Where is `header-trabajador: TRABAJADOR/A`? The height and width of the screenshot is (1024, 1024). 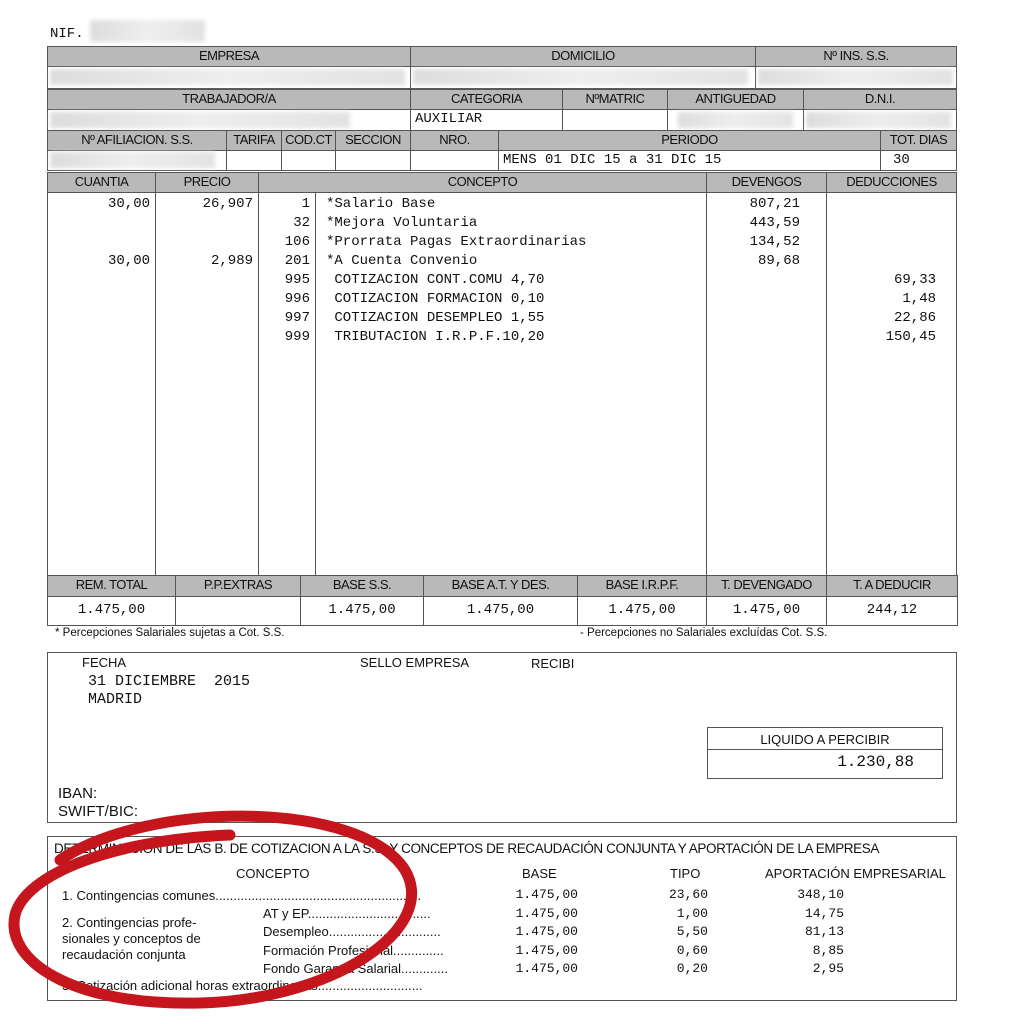 header-trabajador: TRABAJADOR/A is located at coordinates (229, 99).